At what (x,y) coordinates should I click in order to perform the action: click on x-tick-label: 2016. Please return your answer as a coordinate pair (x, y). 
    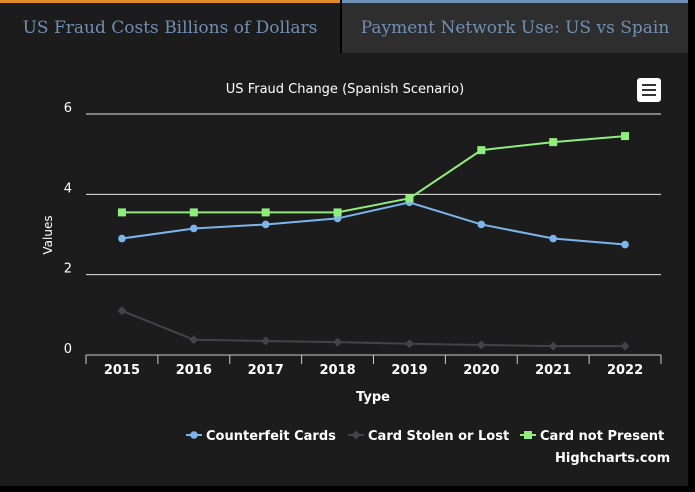
    Looking at the image, I should click on (194, 370).